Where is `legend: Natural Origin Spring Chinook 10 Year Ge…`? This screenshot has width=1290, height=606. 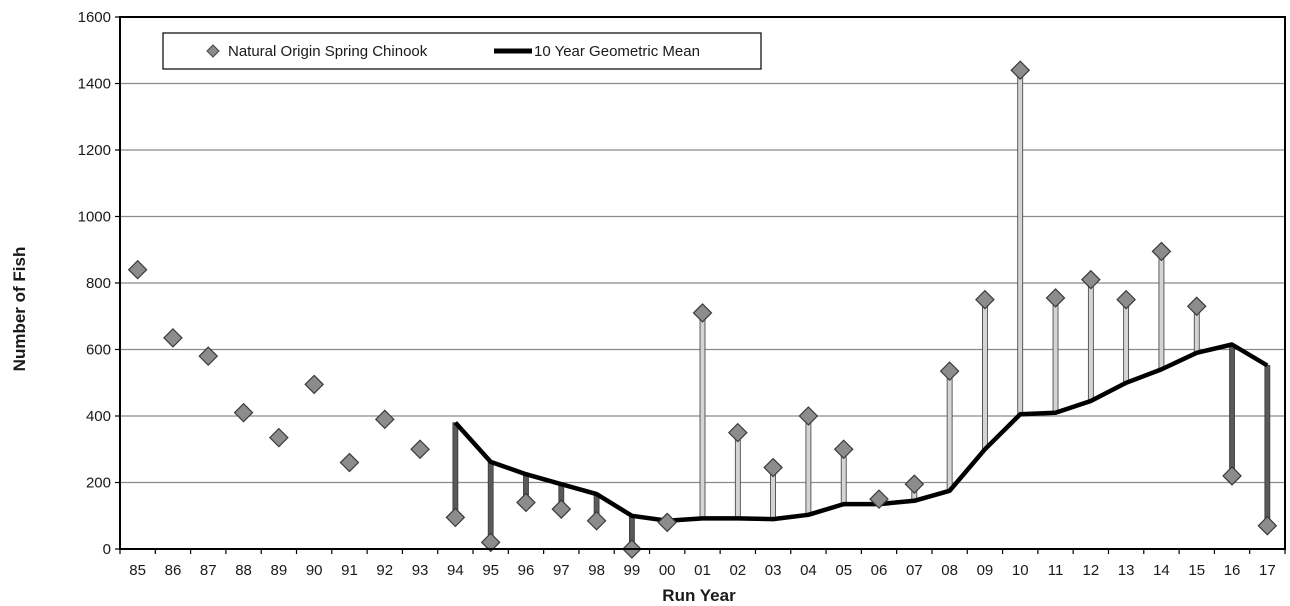 legend: Natural Origin Spring Chinook 10 Year Ge… is located at coordinates (462, 51).